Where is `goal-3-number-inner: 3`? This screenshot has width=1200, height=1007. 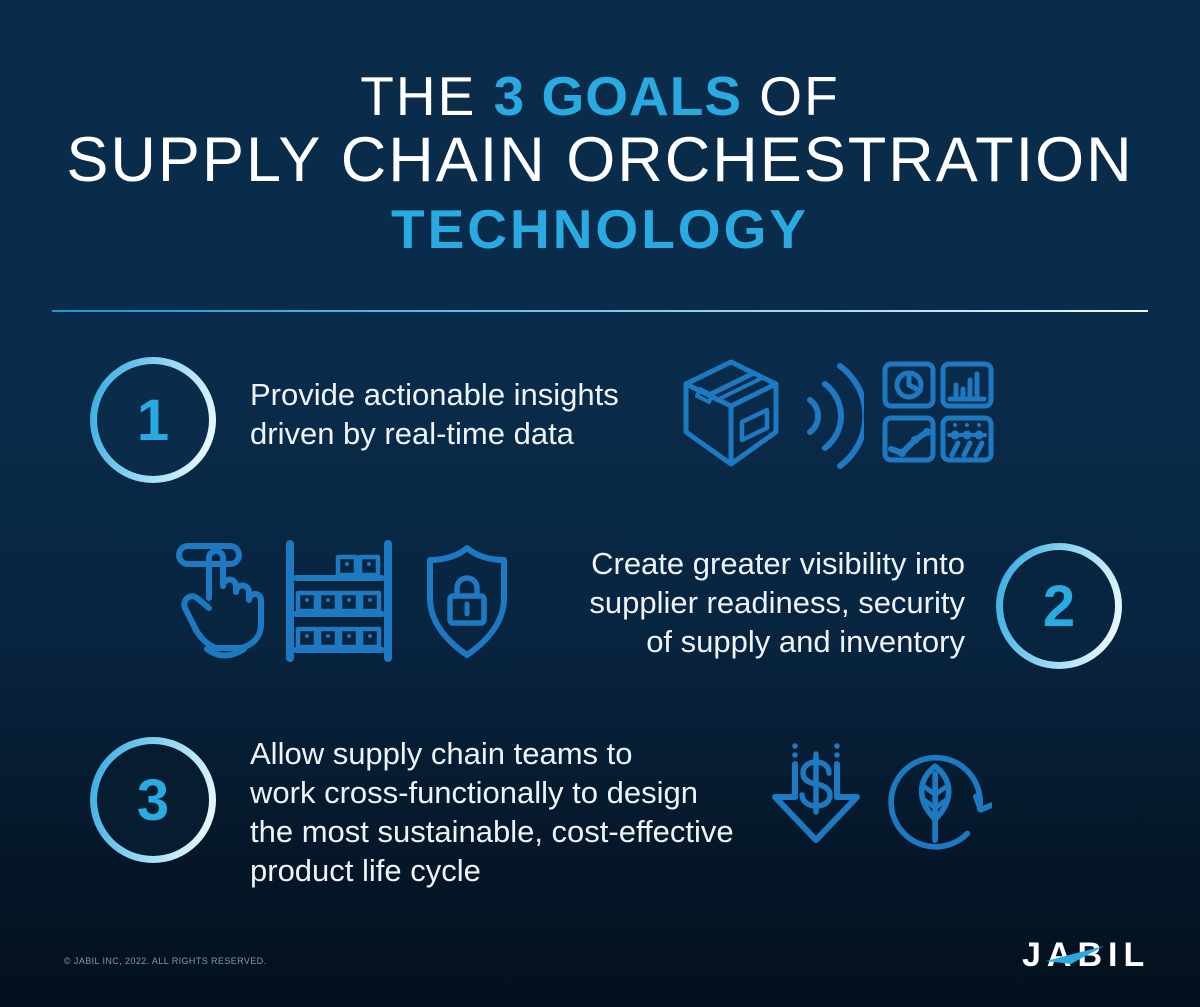
goal-3-number-inner: 3 is located at coordinates (153, 800).